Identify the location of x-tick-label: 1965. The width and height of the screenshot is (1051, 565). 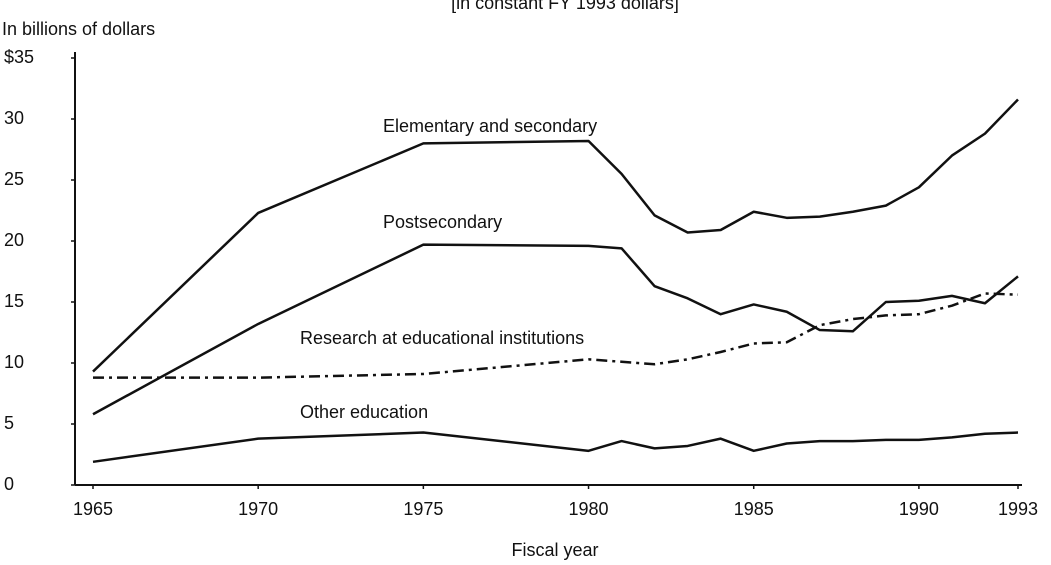
(93, 509).